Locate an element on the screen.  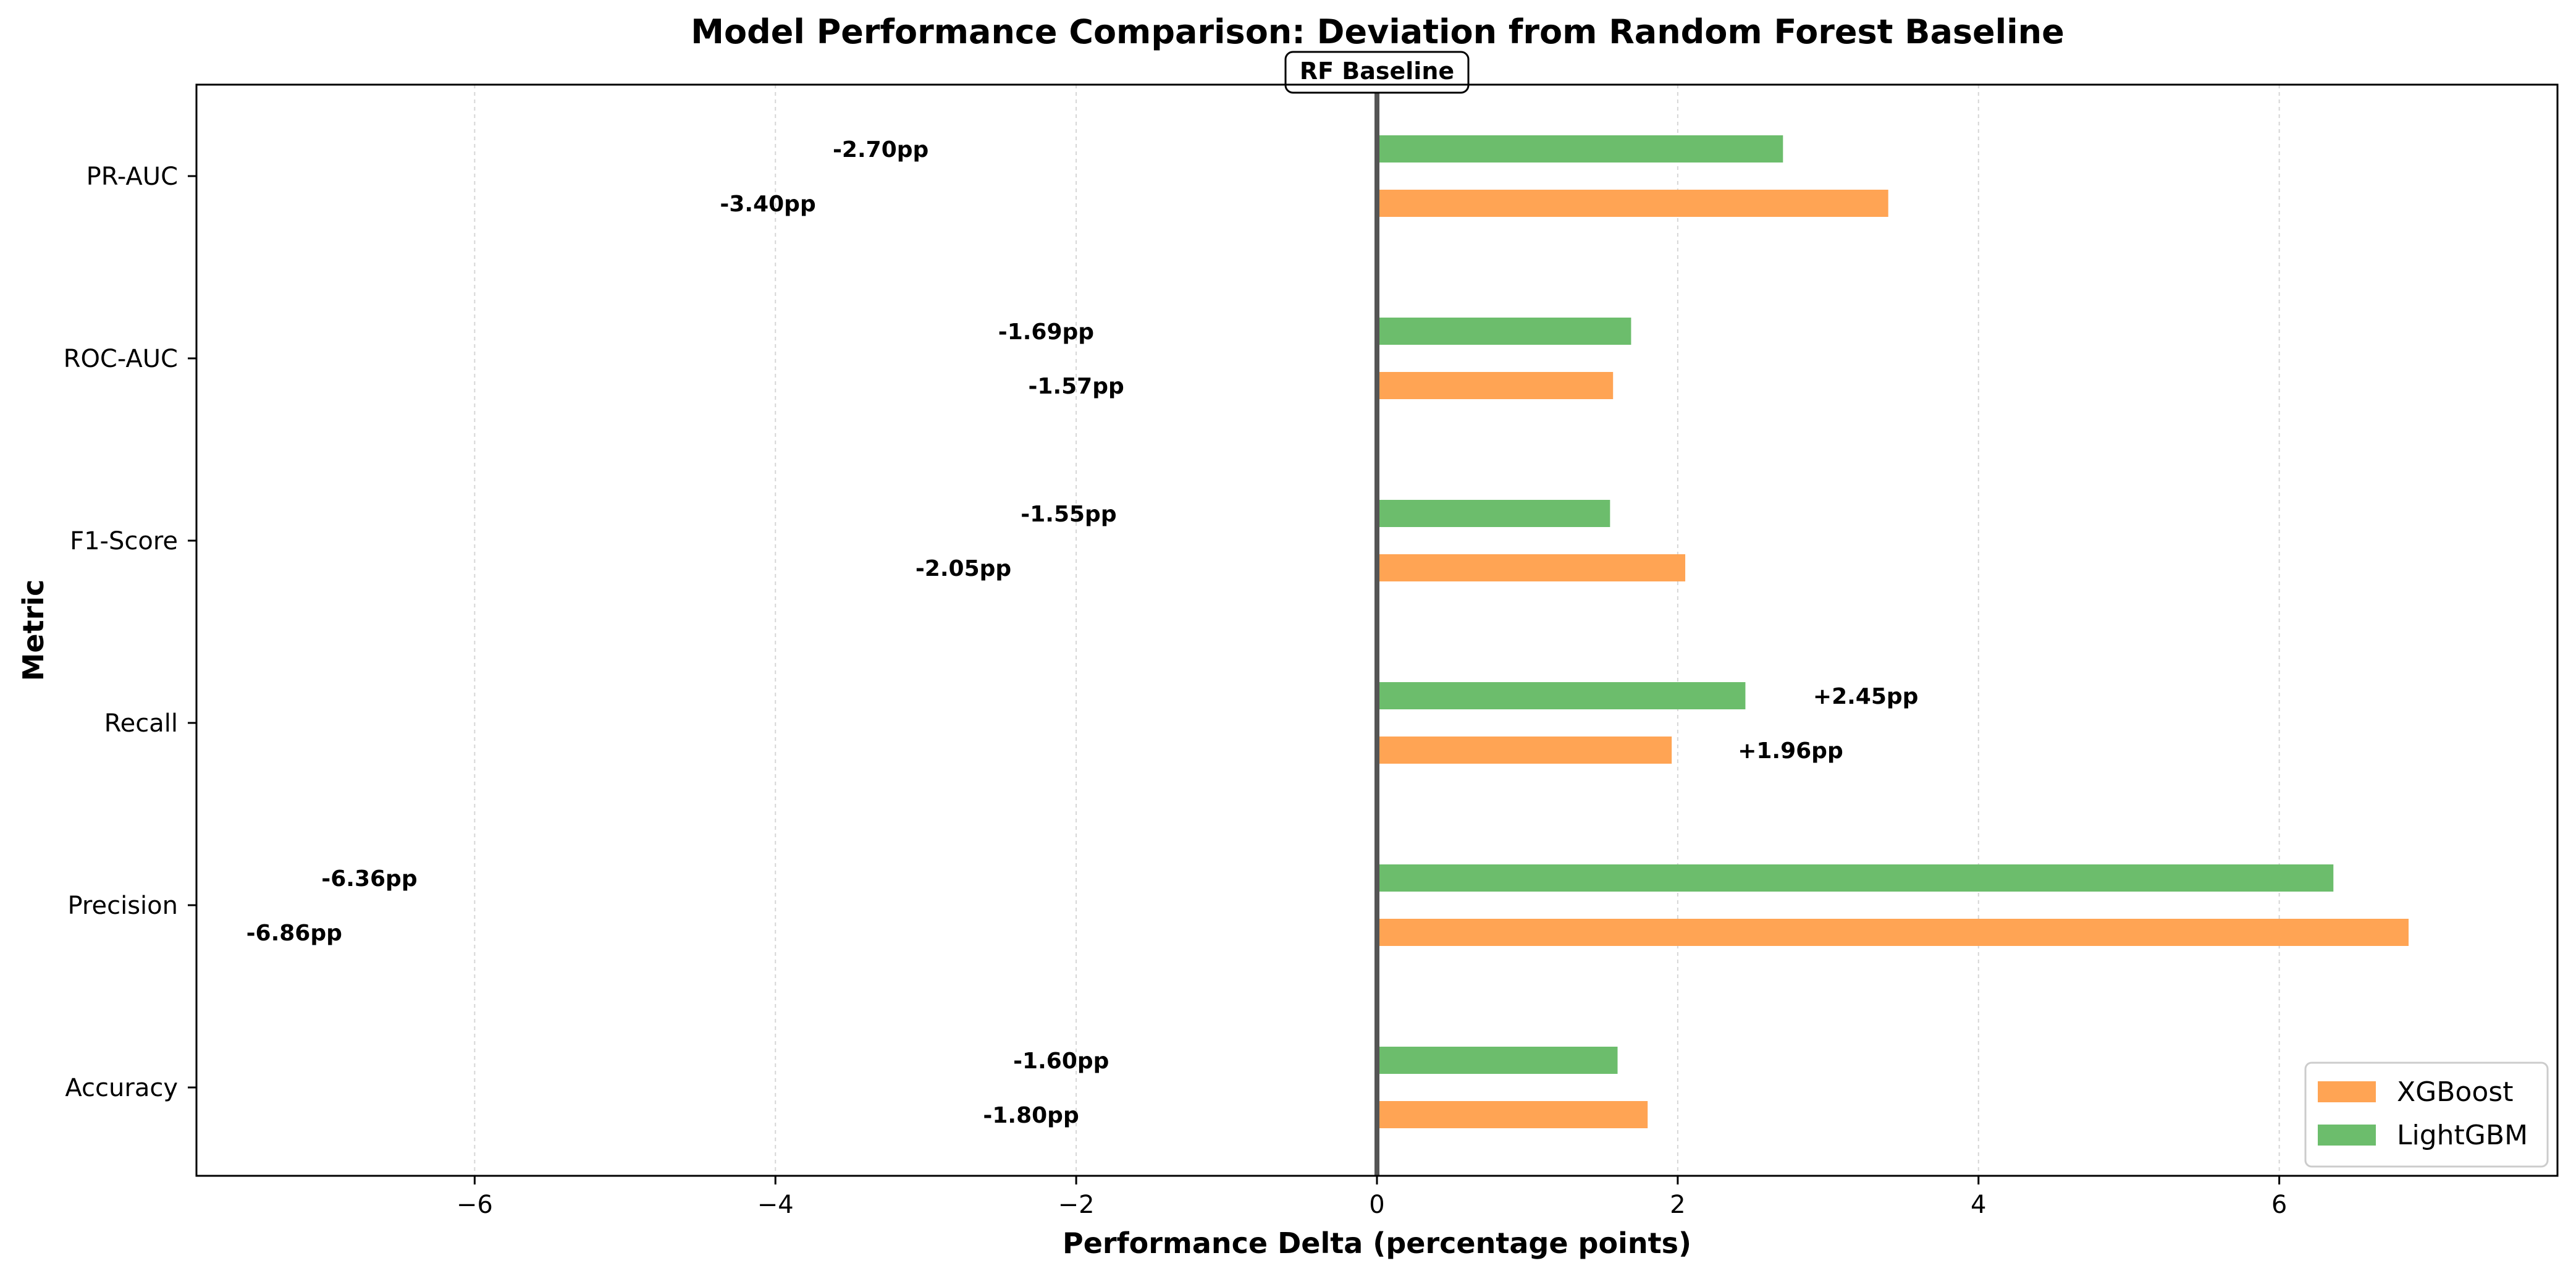
x-tick-label: 2 is located at coordinates (1677, 1205).